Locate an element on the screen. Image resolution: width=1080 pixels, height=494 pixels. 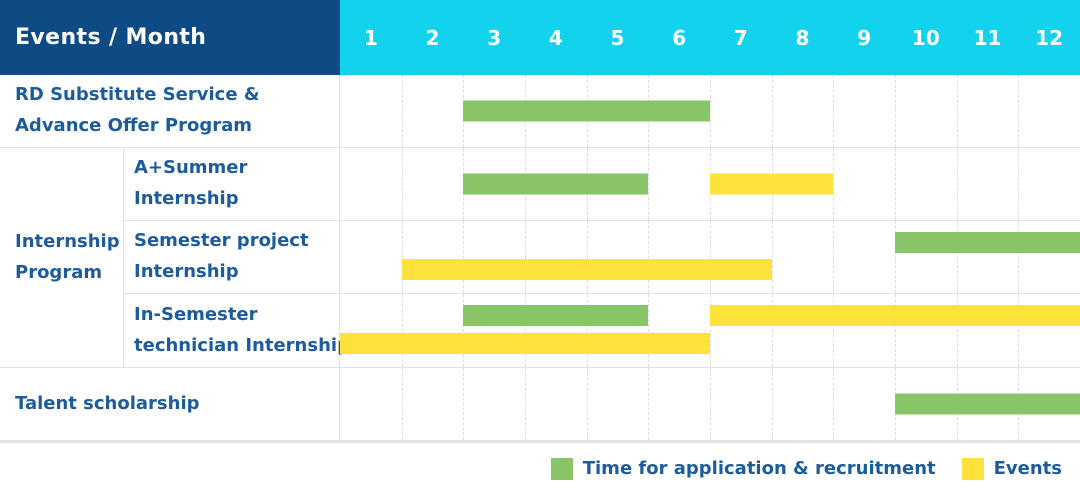
month-header-1: 1 is located at coordinates (370, 37).